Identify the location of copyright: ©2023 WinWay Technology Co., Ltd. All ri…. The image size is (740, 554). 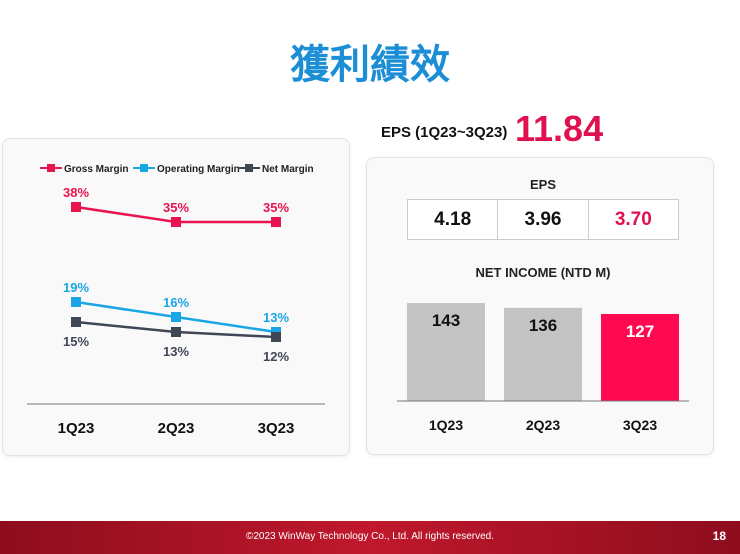
(370, 536).